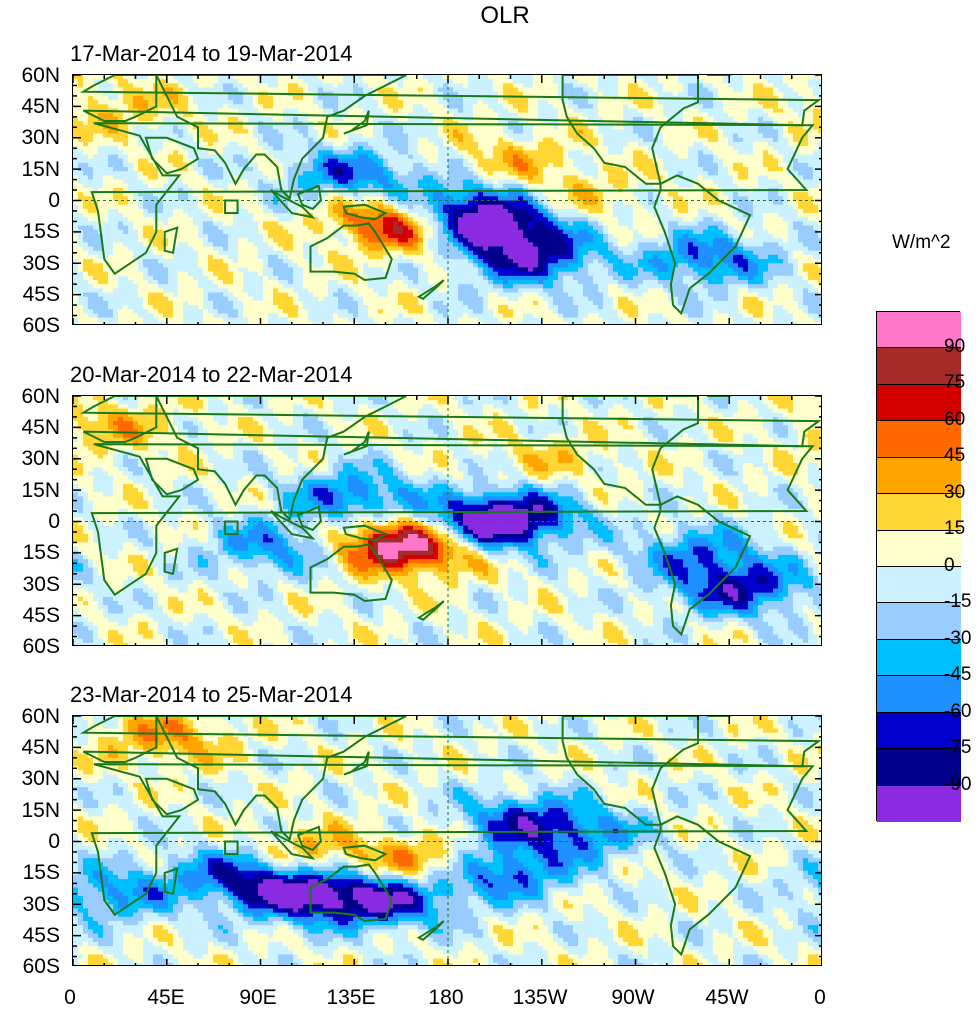 The width and height of the screenshot is (980, 1014). I want to click on panel-3-title: 23-Mar-2014 to 25-Mar-2014, so click(211, 695).